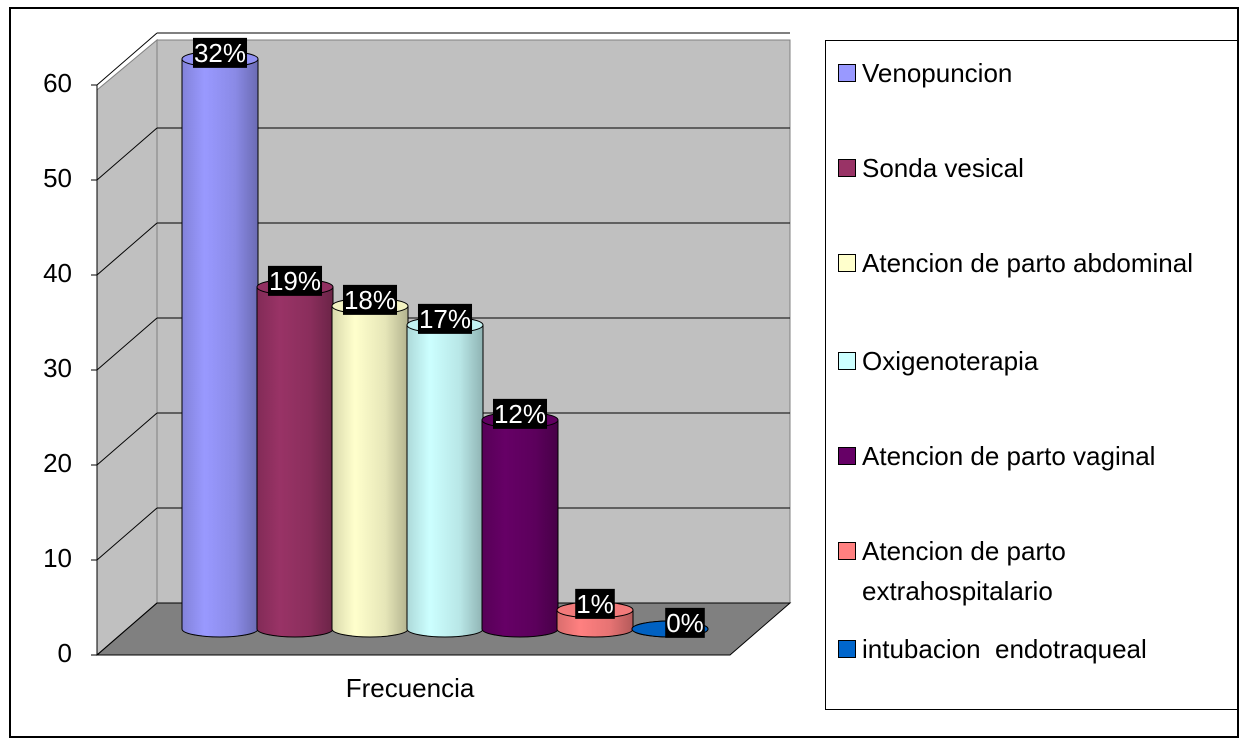 The image size is (1247, 745). What do you see at coordinates (1004, 649) in the screenshot?
I see `legend-label: intubacion endotraqueal` at bounding box center [1004, 649].